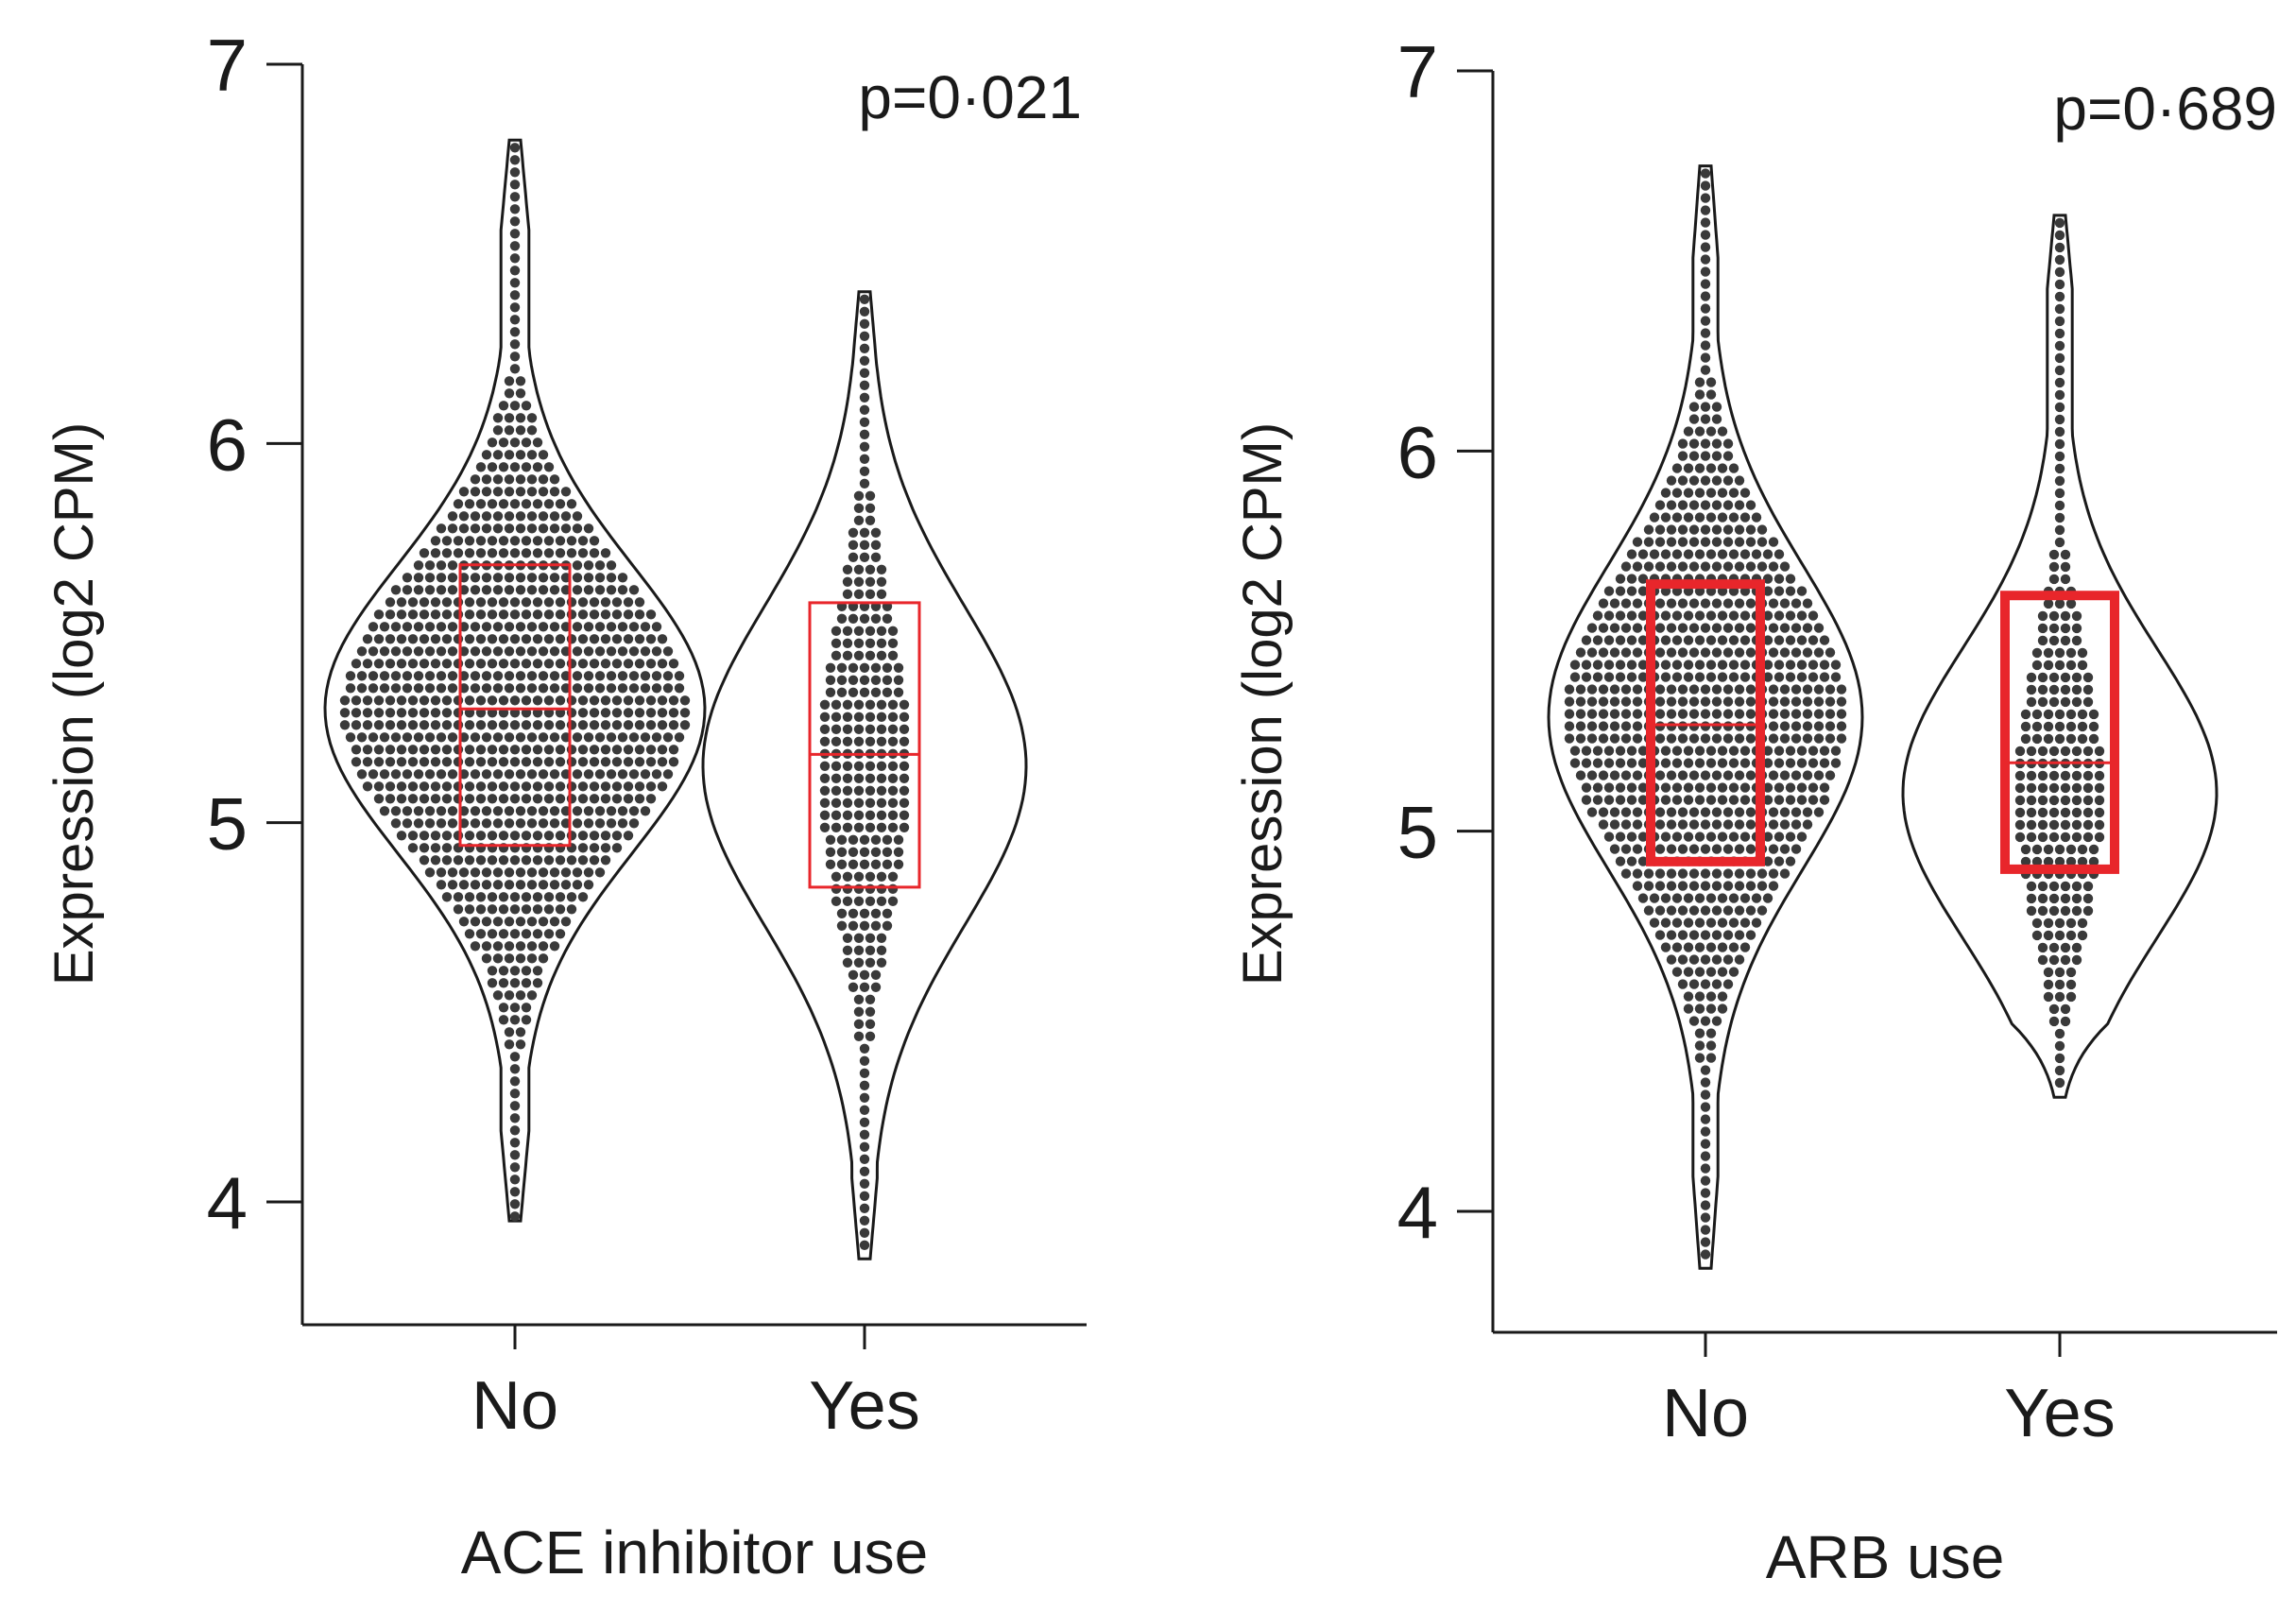  What do you see at coordinates (695, 1384) in the screenshot?
I see `x-ticks: No Yes` at bounding box center [695, 1384].